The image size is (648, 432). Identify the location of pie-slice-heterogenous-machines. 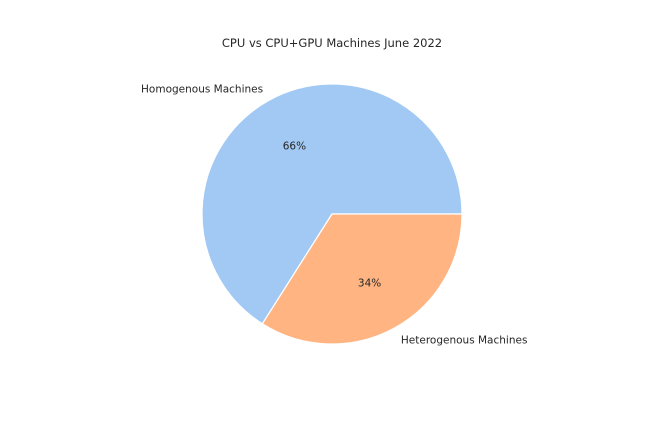
(362, 279).